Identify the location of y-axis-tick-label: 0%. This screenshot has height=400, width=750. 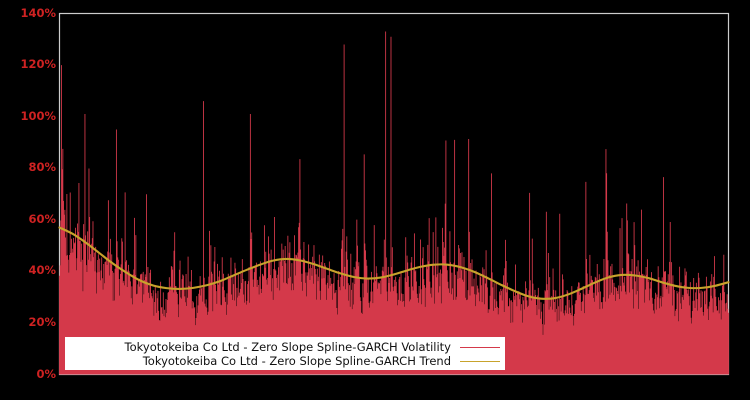
(46, 373).